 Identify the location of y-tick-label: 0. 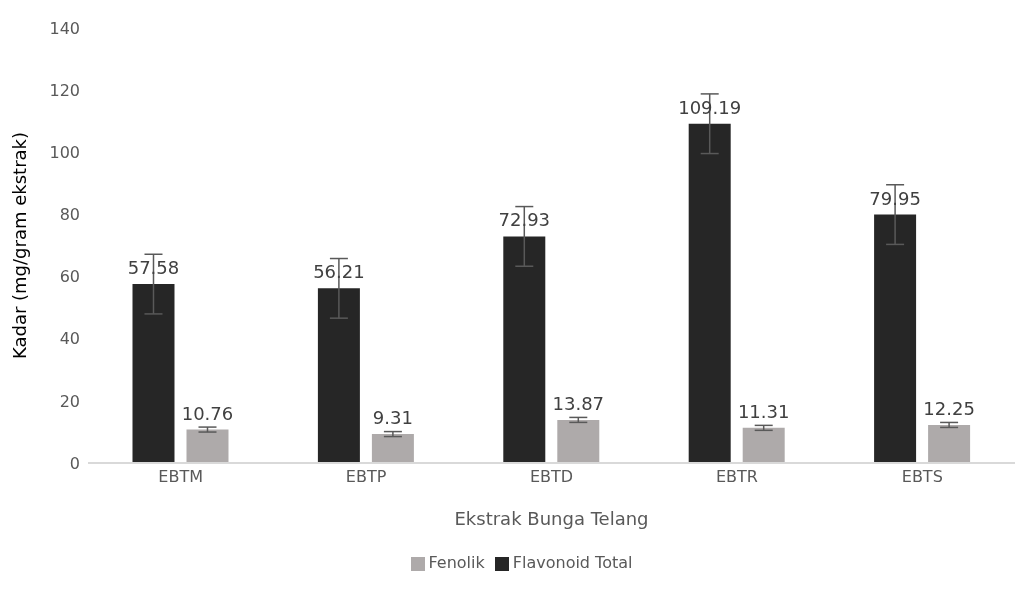
(74, 463).